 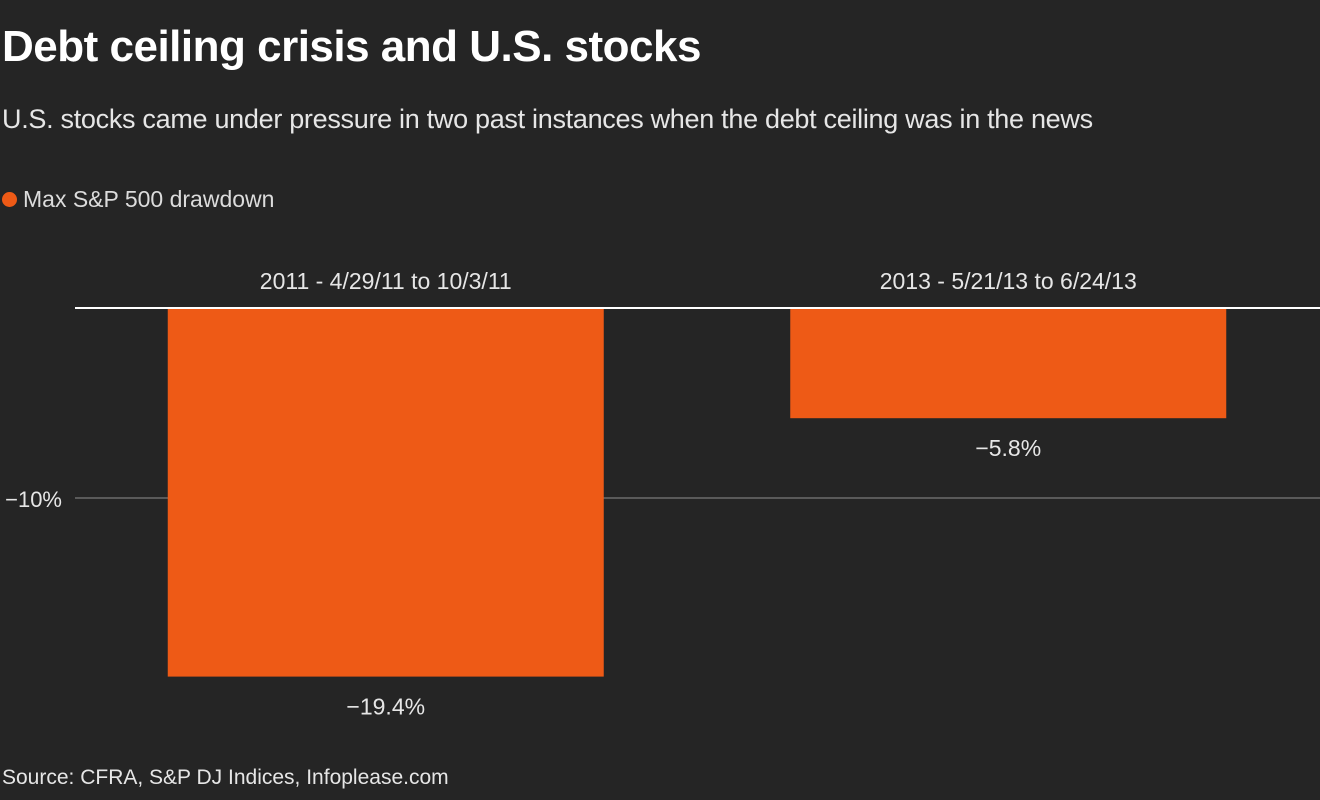 What do you see at coordinates (1008, 281) in the screenshot?
I see `category-label: 2013 - 5/21/13 to 6/24/13` at bounding box center [1008, 281].